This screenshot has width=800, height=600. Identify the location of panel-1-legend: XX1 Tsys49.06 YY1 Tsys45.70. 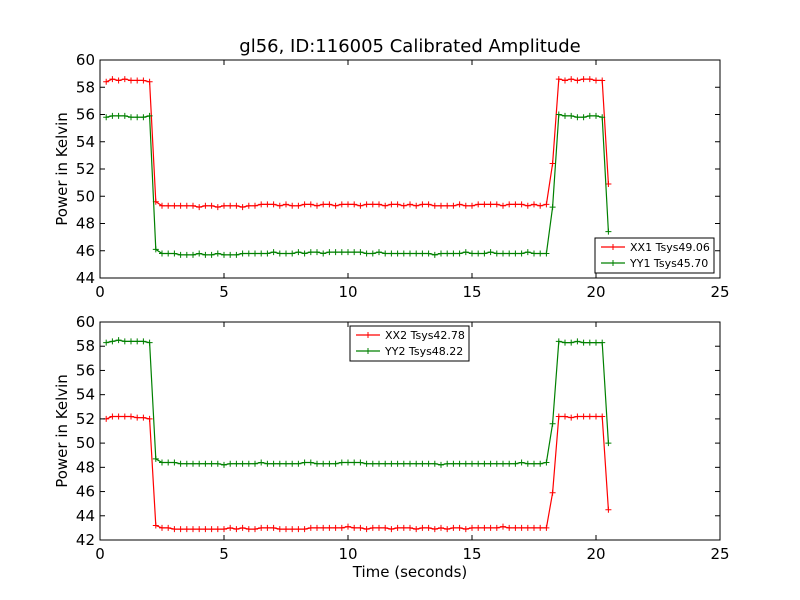
(654, 255).